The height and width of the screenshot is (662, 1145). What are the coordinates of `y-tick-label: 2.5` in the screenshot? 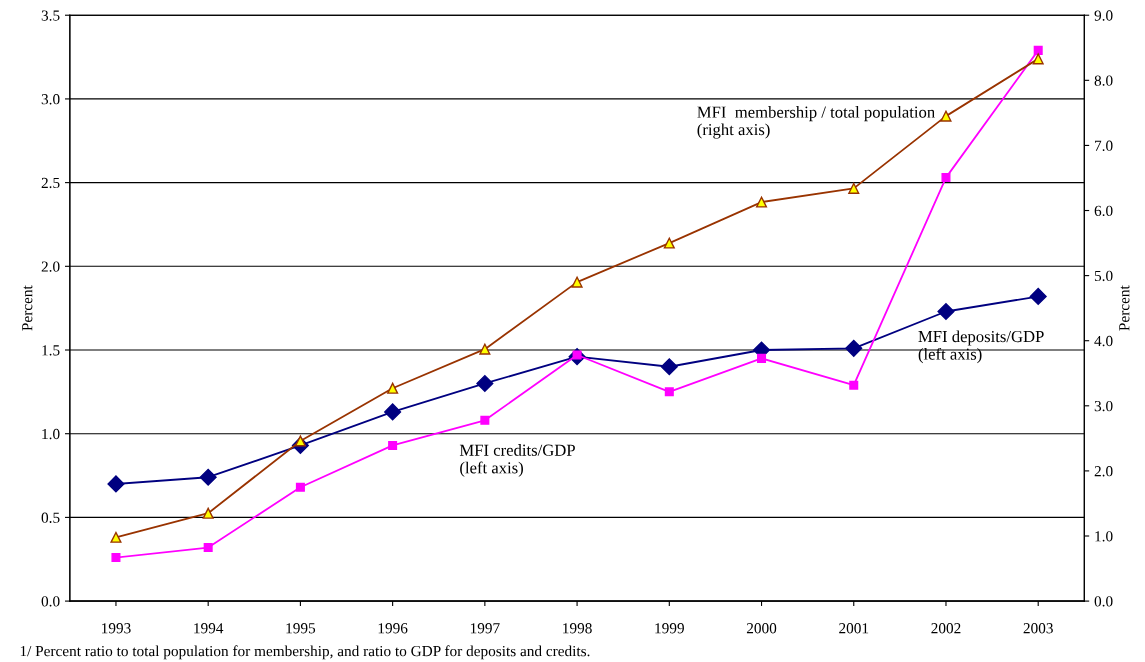 It's located at (50, 183).